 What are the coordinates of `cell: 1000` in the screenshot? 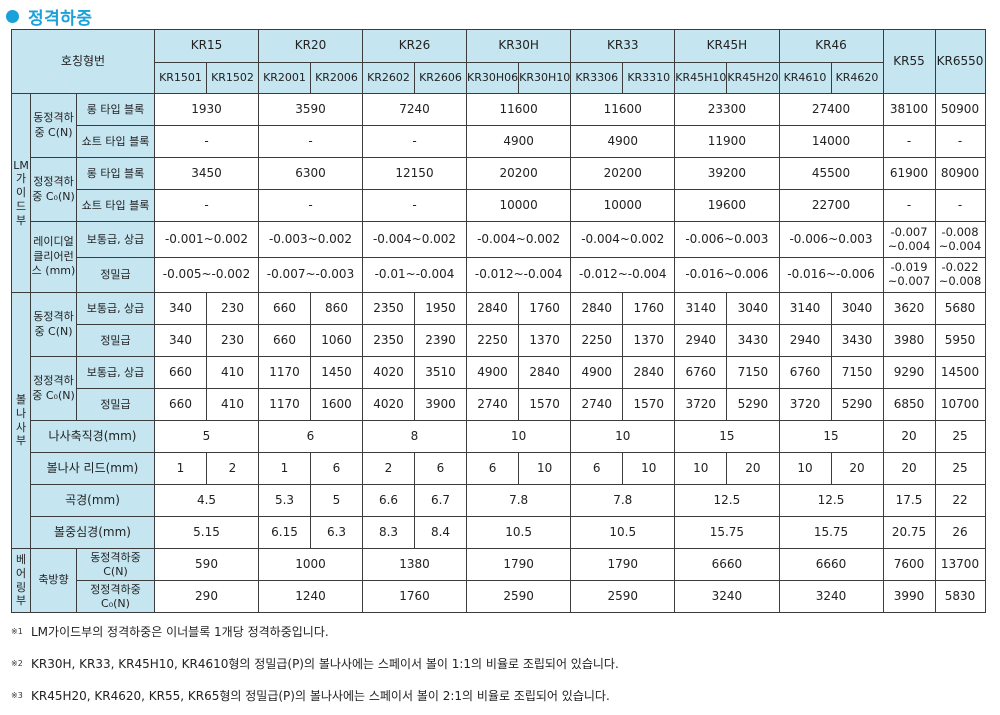 It's located at (310, 564).